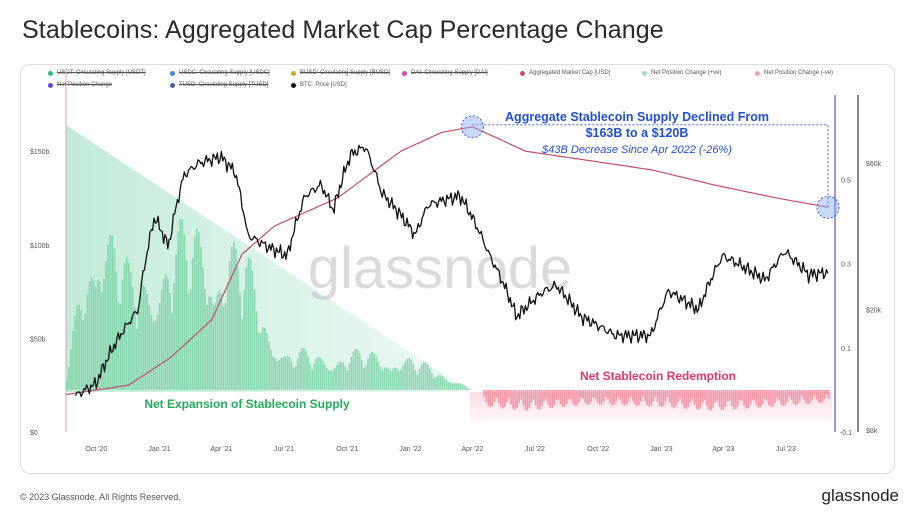 This screenshot has width=917, height=528. What do you see at coordinates (219, 85) in the screenshot?
I see `legend-item: TUSD: Circulating Supply [TUSD]` at bounding box center [219, 85].